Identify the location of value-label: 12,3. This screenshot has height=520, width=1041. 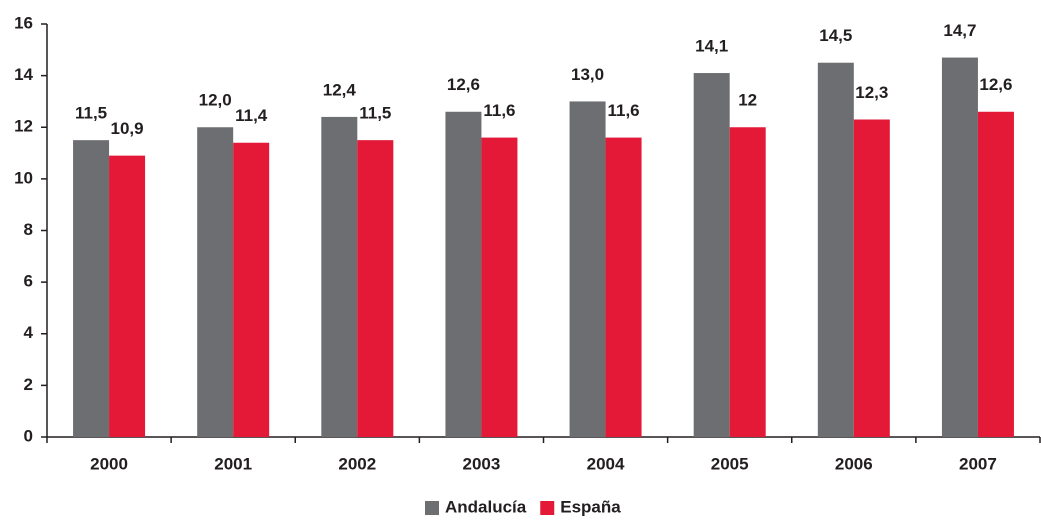
(871, 92).